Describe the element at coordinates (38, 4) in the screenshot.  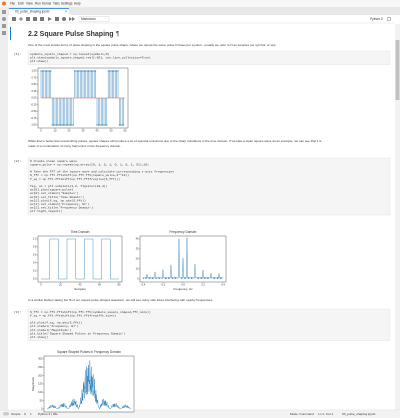
I see `menu-item: Run` at that location.